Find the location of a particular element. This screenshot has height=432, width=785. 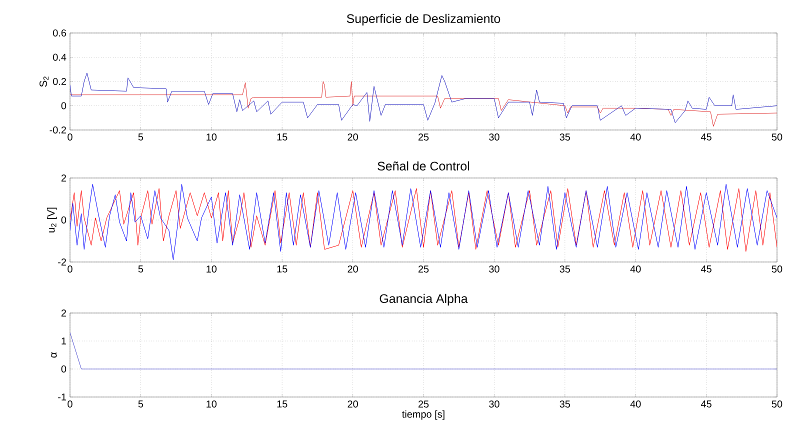

y-tick-label: 0.4 is located at coordinates (59, 57).